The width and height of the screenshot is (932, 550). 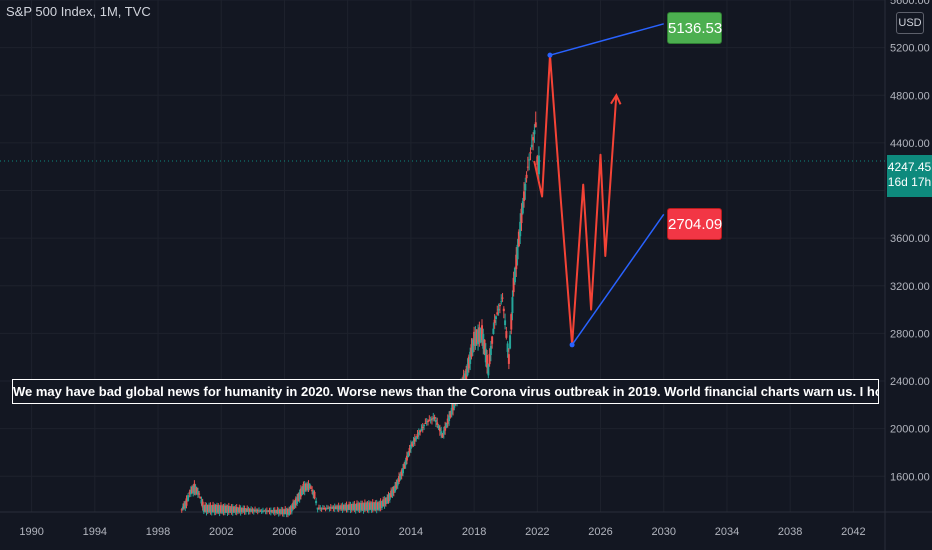 I want to click on projection-path, so click(x=575, y=200).